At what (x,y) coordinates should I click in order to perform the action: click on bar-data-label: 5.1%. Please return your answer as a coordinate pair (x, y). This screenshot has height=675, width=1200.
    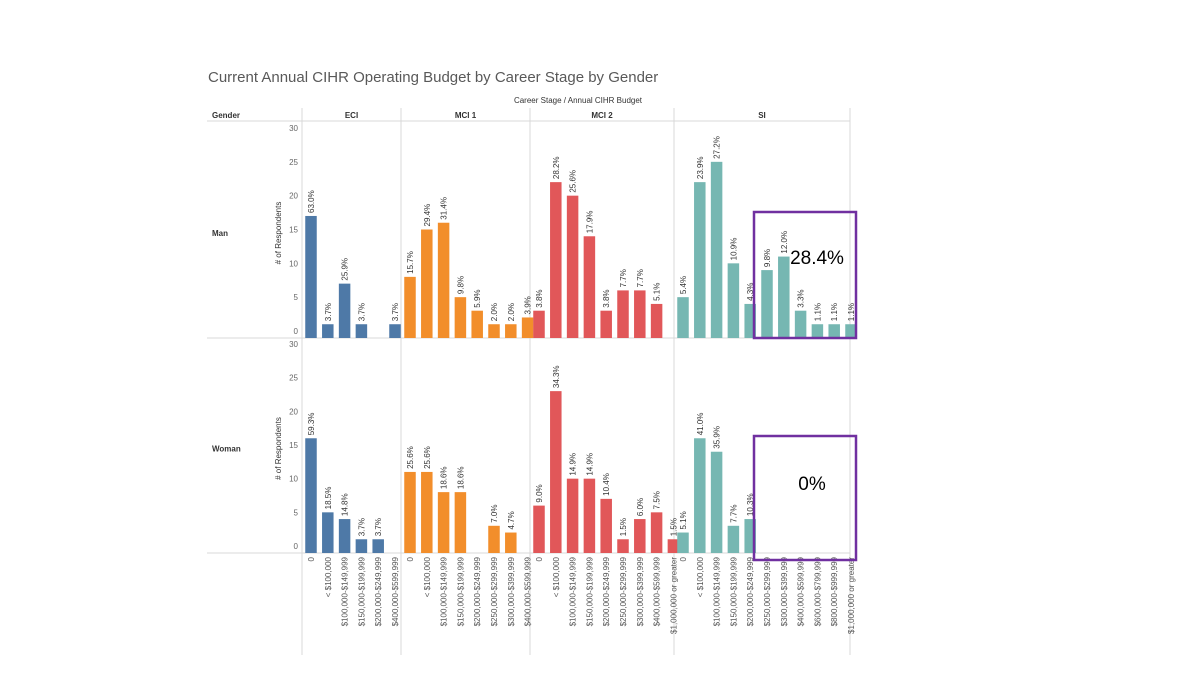
    Looking at the image, I should click on (657, 292).